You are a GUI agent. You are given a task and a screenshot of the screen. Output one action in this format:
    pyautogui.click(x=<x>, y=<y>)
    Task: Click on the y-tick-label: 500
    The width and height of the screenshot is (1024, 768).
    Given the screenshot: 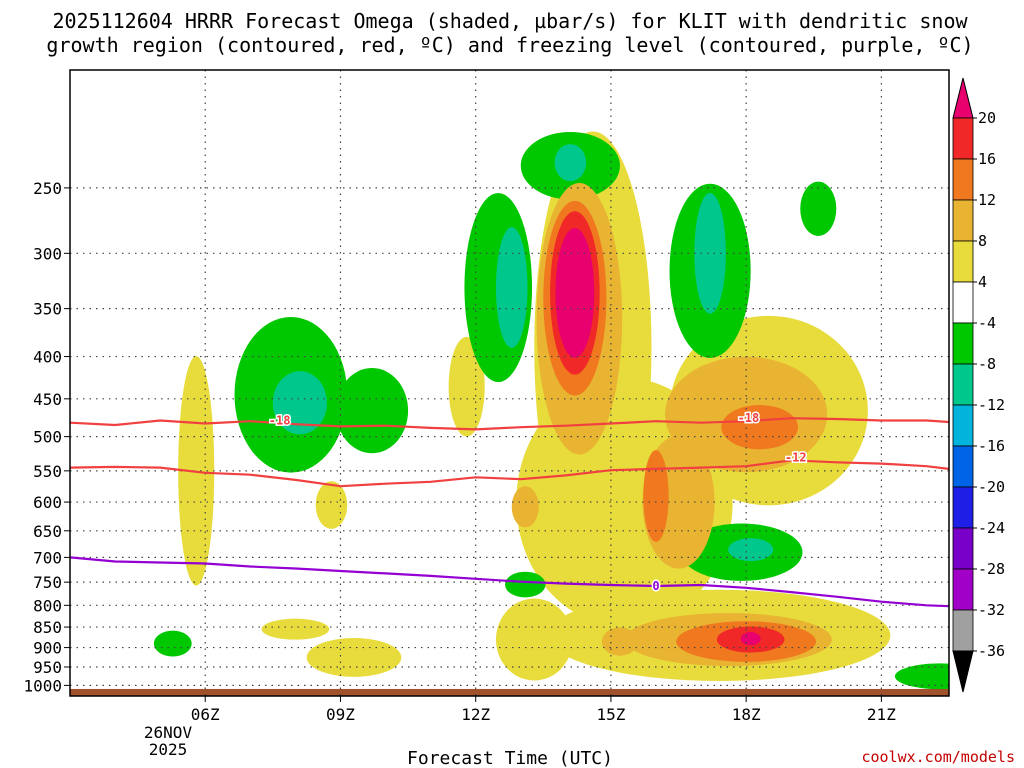 What is the action you would take?
    pyautogui.click(x=47, y=437)
    